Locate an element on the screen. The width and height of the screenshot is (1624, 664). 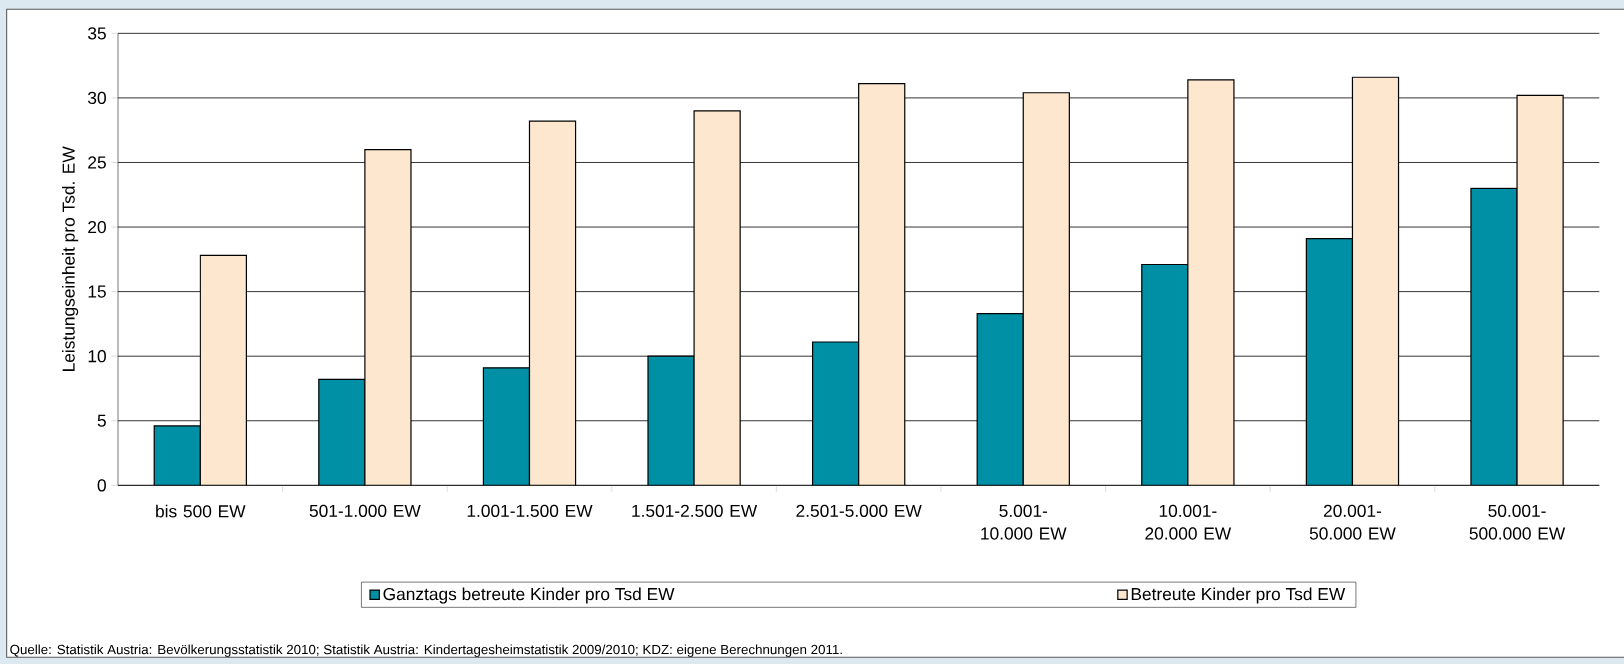
x-tick-label: 5.001-10.000 EW is located at coordinates (1024, 522).